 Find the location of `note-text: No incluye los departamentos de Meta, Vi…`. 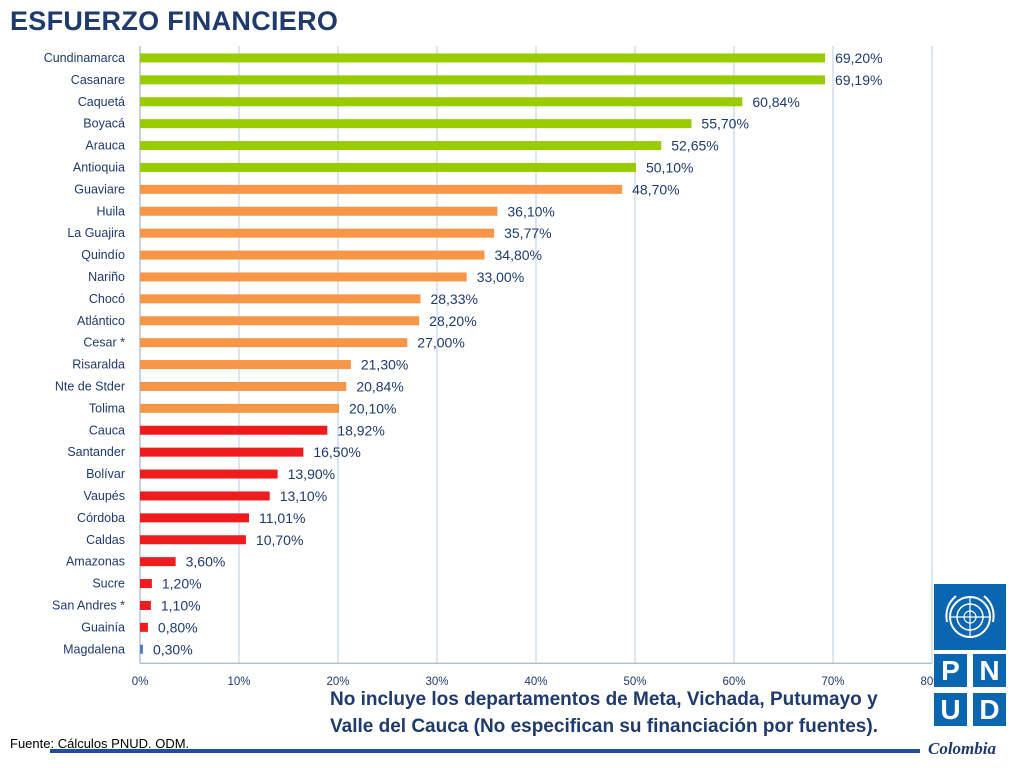

note-text: No incluye los departamentos de Meta, Vi… is located at coordinates (604, 713).